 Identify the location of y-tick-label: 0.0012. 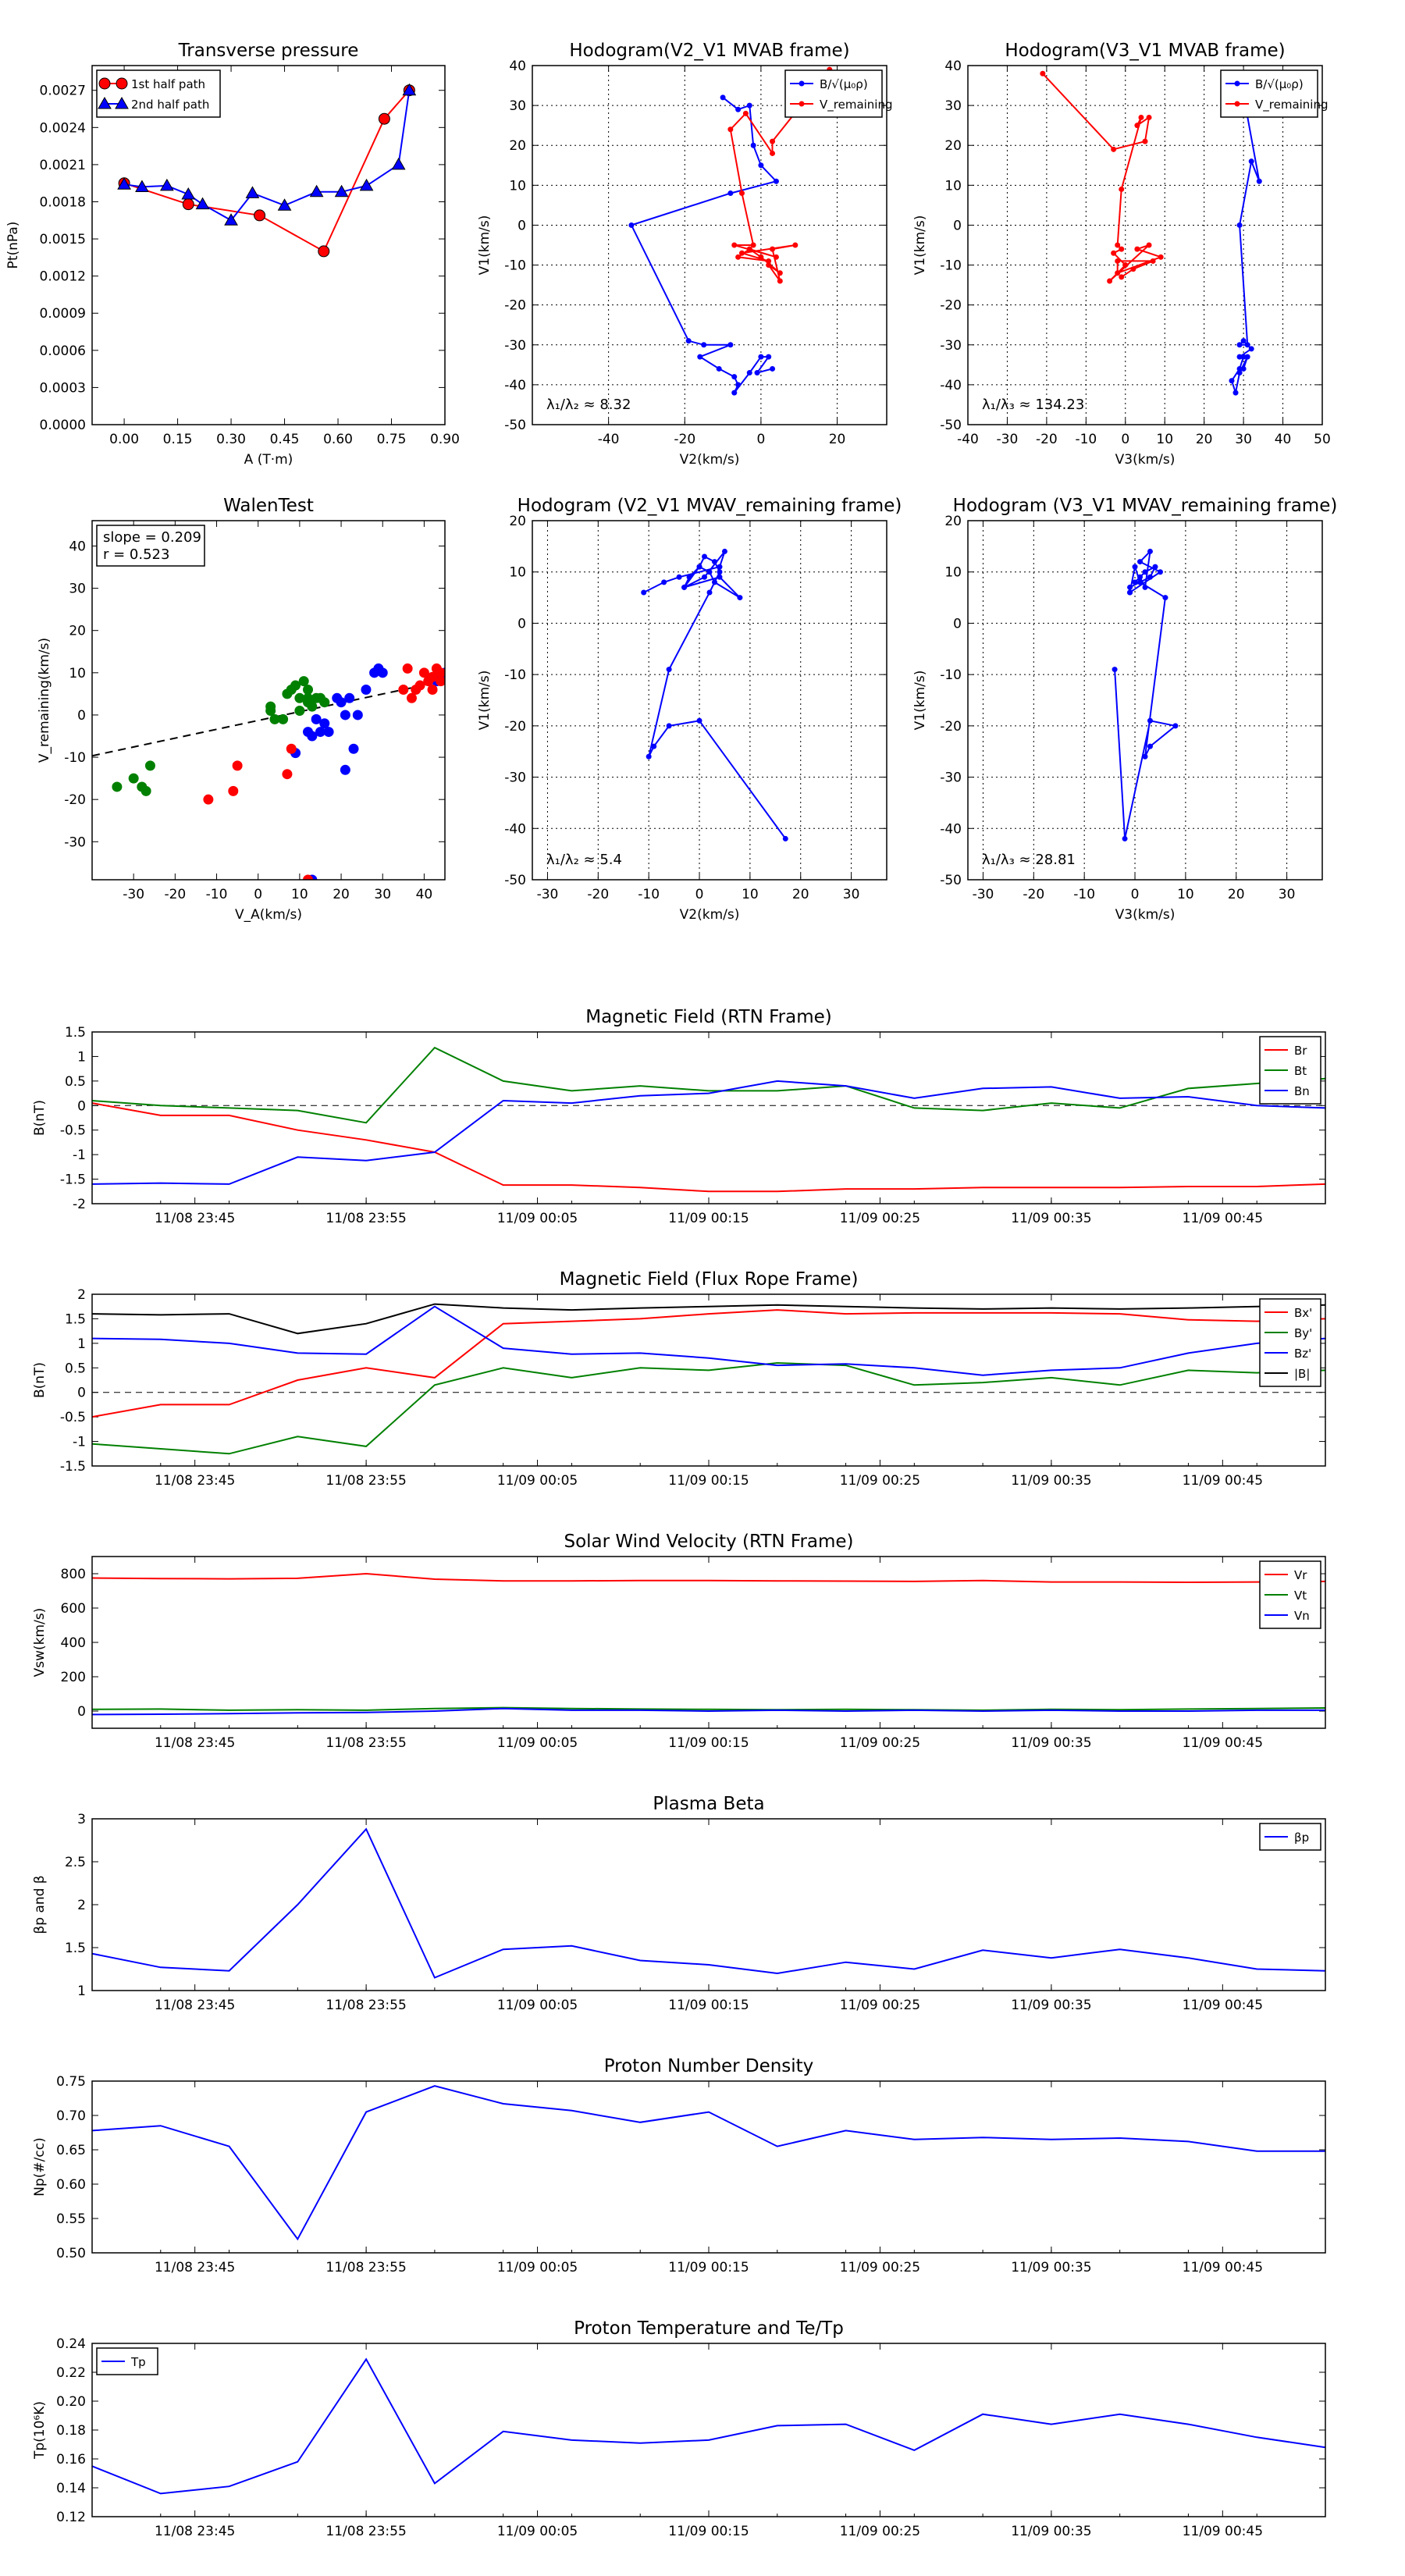
(63, 277).